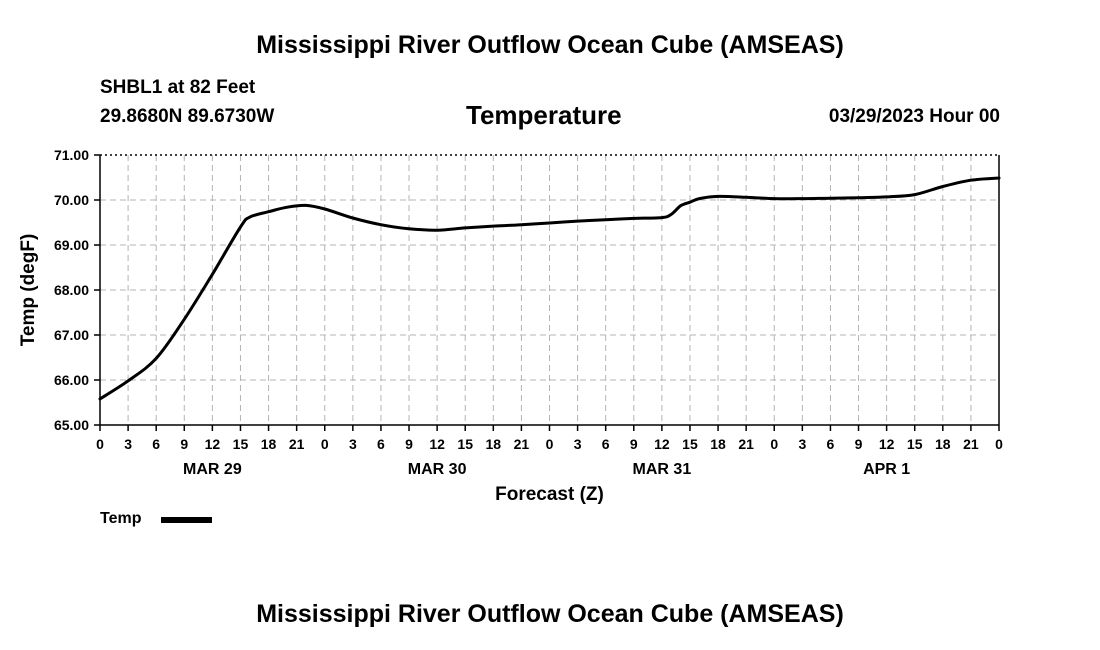 The height and width of the screenshot is (650, 1100). Describe the element at coordinates (187, 116) in the screenshot. I see `station-coordinates: 29.8680N 89.6730W` at that location.